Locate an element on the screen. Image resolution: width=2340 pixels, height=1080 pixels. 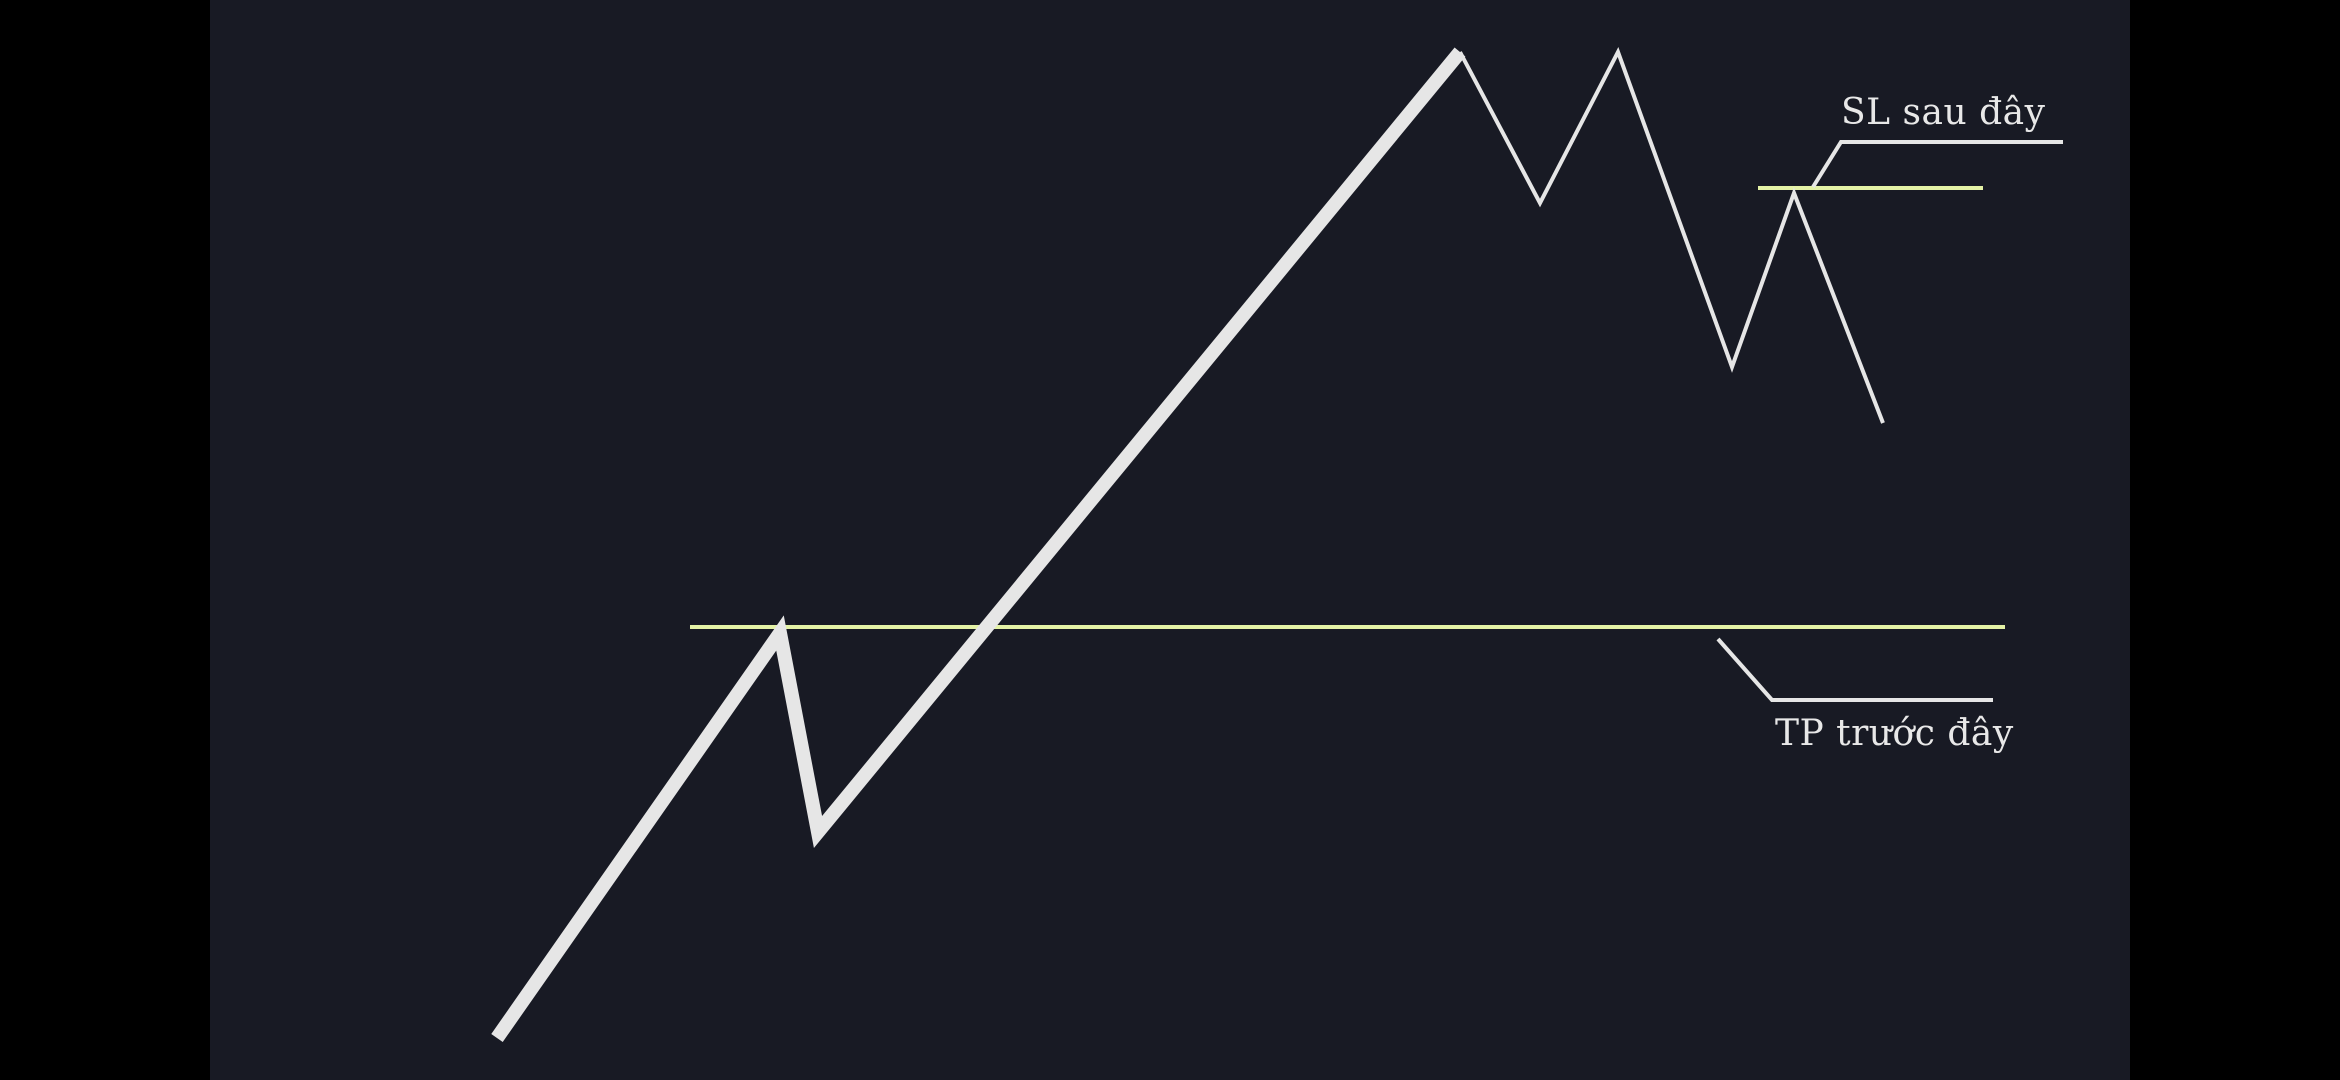
price-path-correction is located at coordinates (1671, 235).